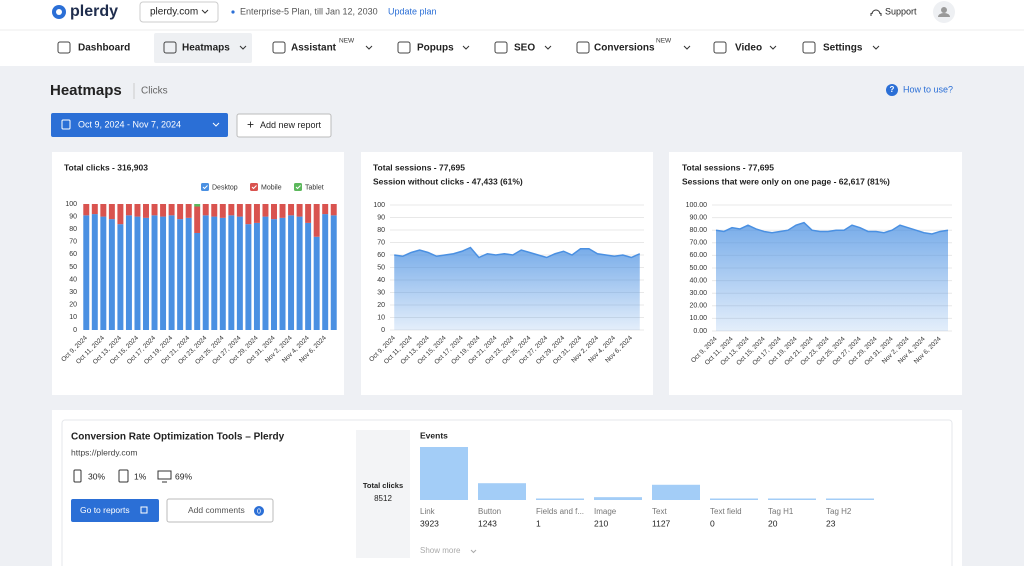  Describe the element at coordinates (77, 476) in the screenshot. I see `mobile-icon` at that location.